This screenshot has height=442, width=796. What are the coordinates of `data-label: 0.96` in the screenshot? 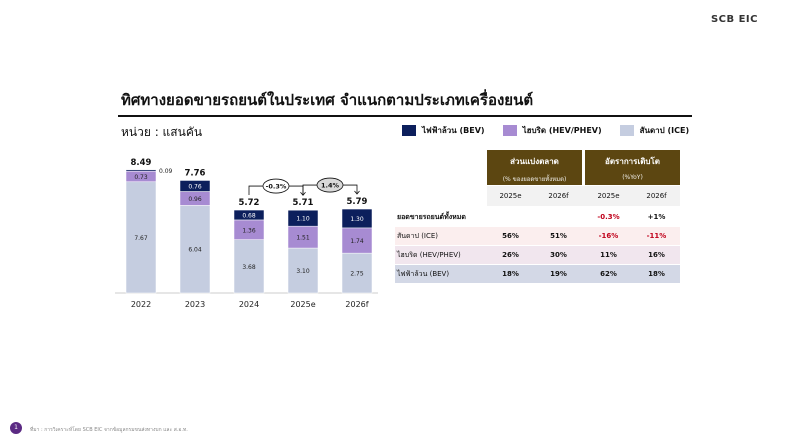 It's located at (195, 199).